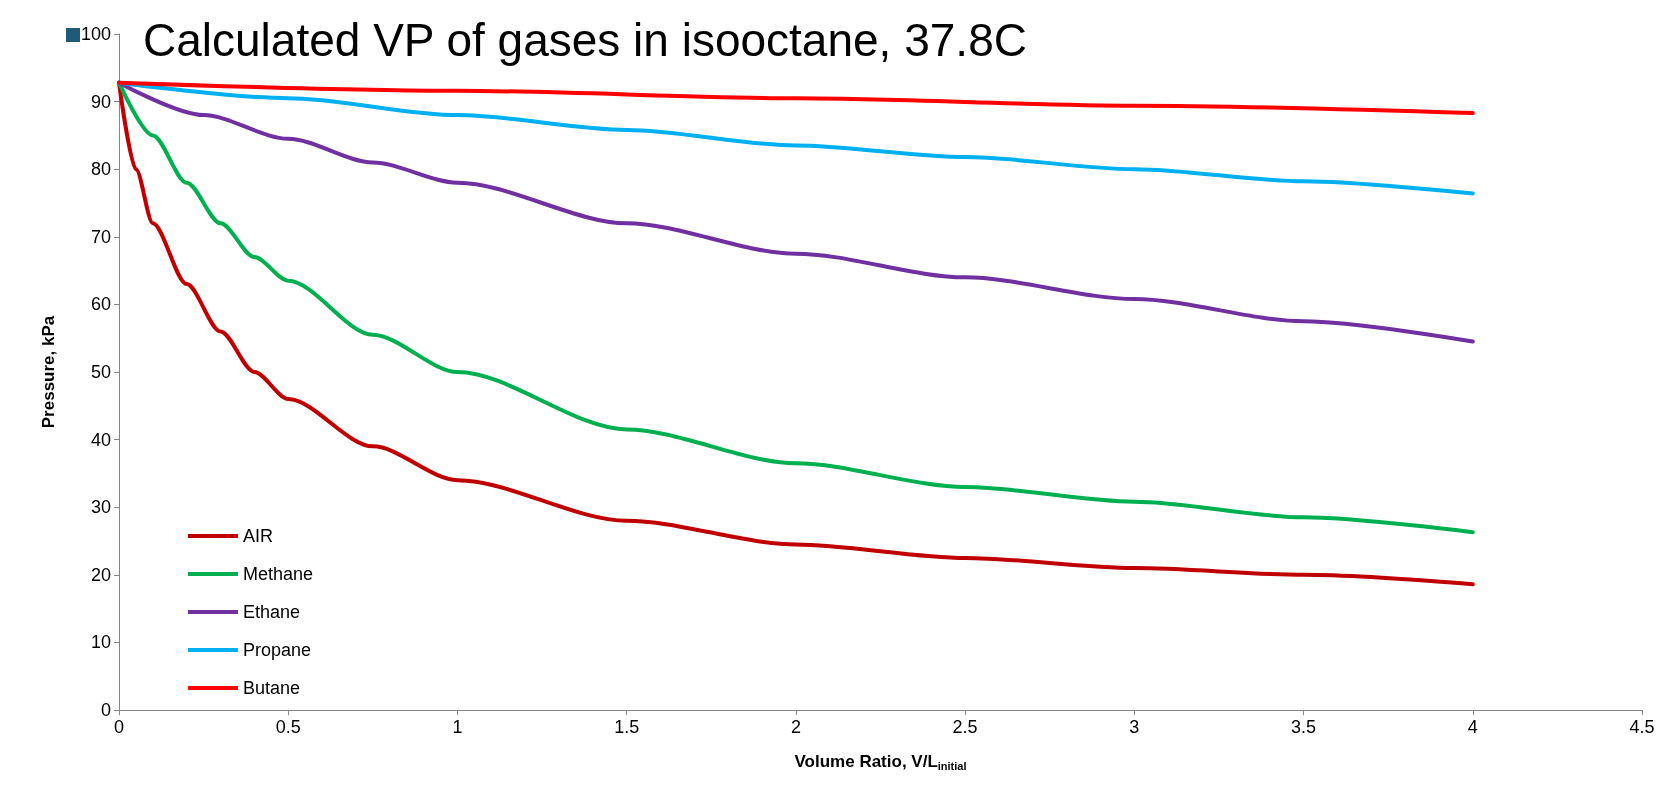 The height and width of the screenshot is (810, 1675). What do you see at coordinates (258, 536) in the screenshot?
I see `legend-label: AIR` at bounding box center [258, 536].